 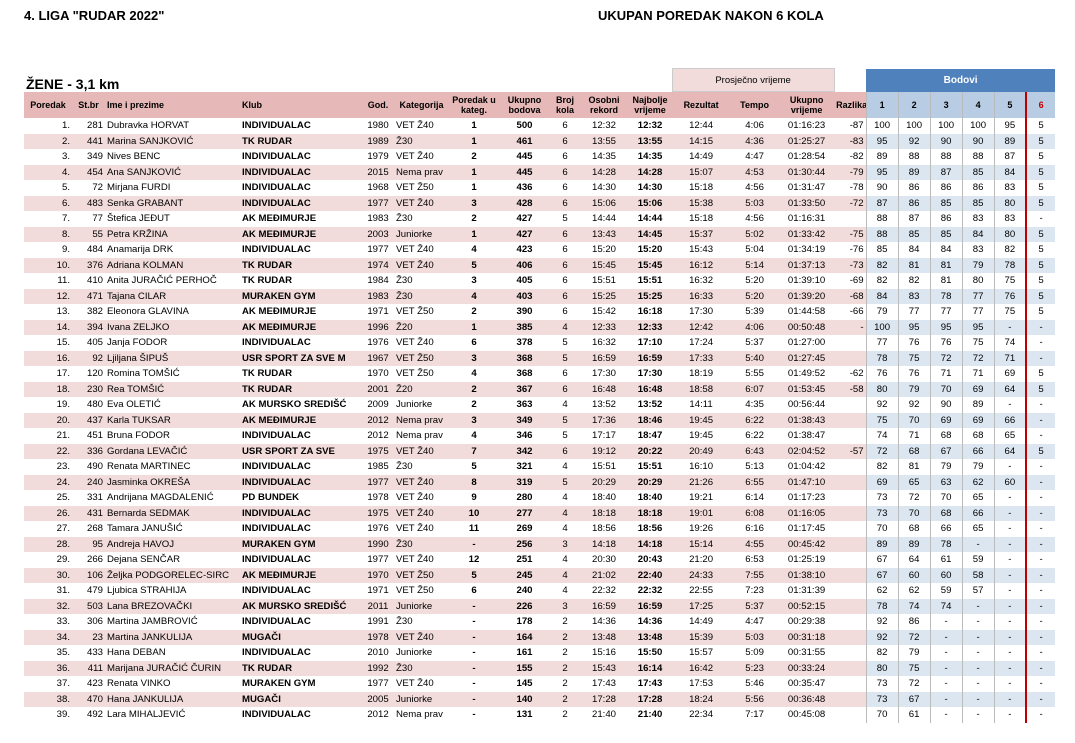 I want to click on table-cell: 02:04:52, so click(x=807, y=451).